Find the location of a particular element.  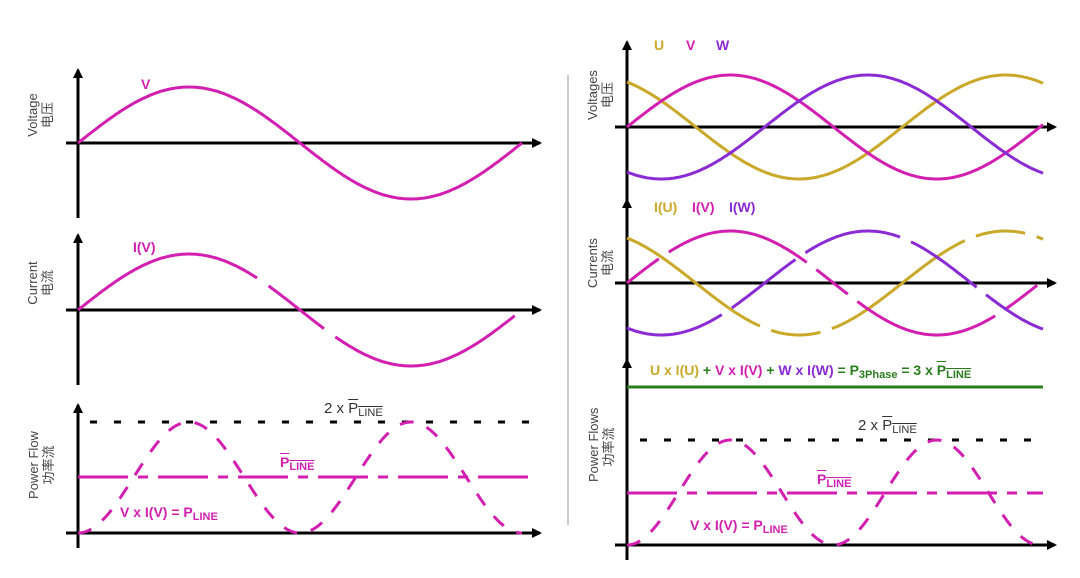

left-voltage-ylabel: Voltage 电压 is located at coordinates (40, 115).